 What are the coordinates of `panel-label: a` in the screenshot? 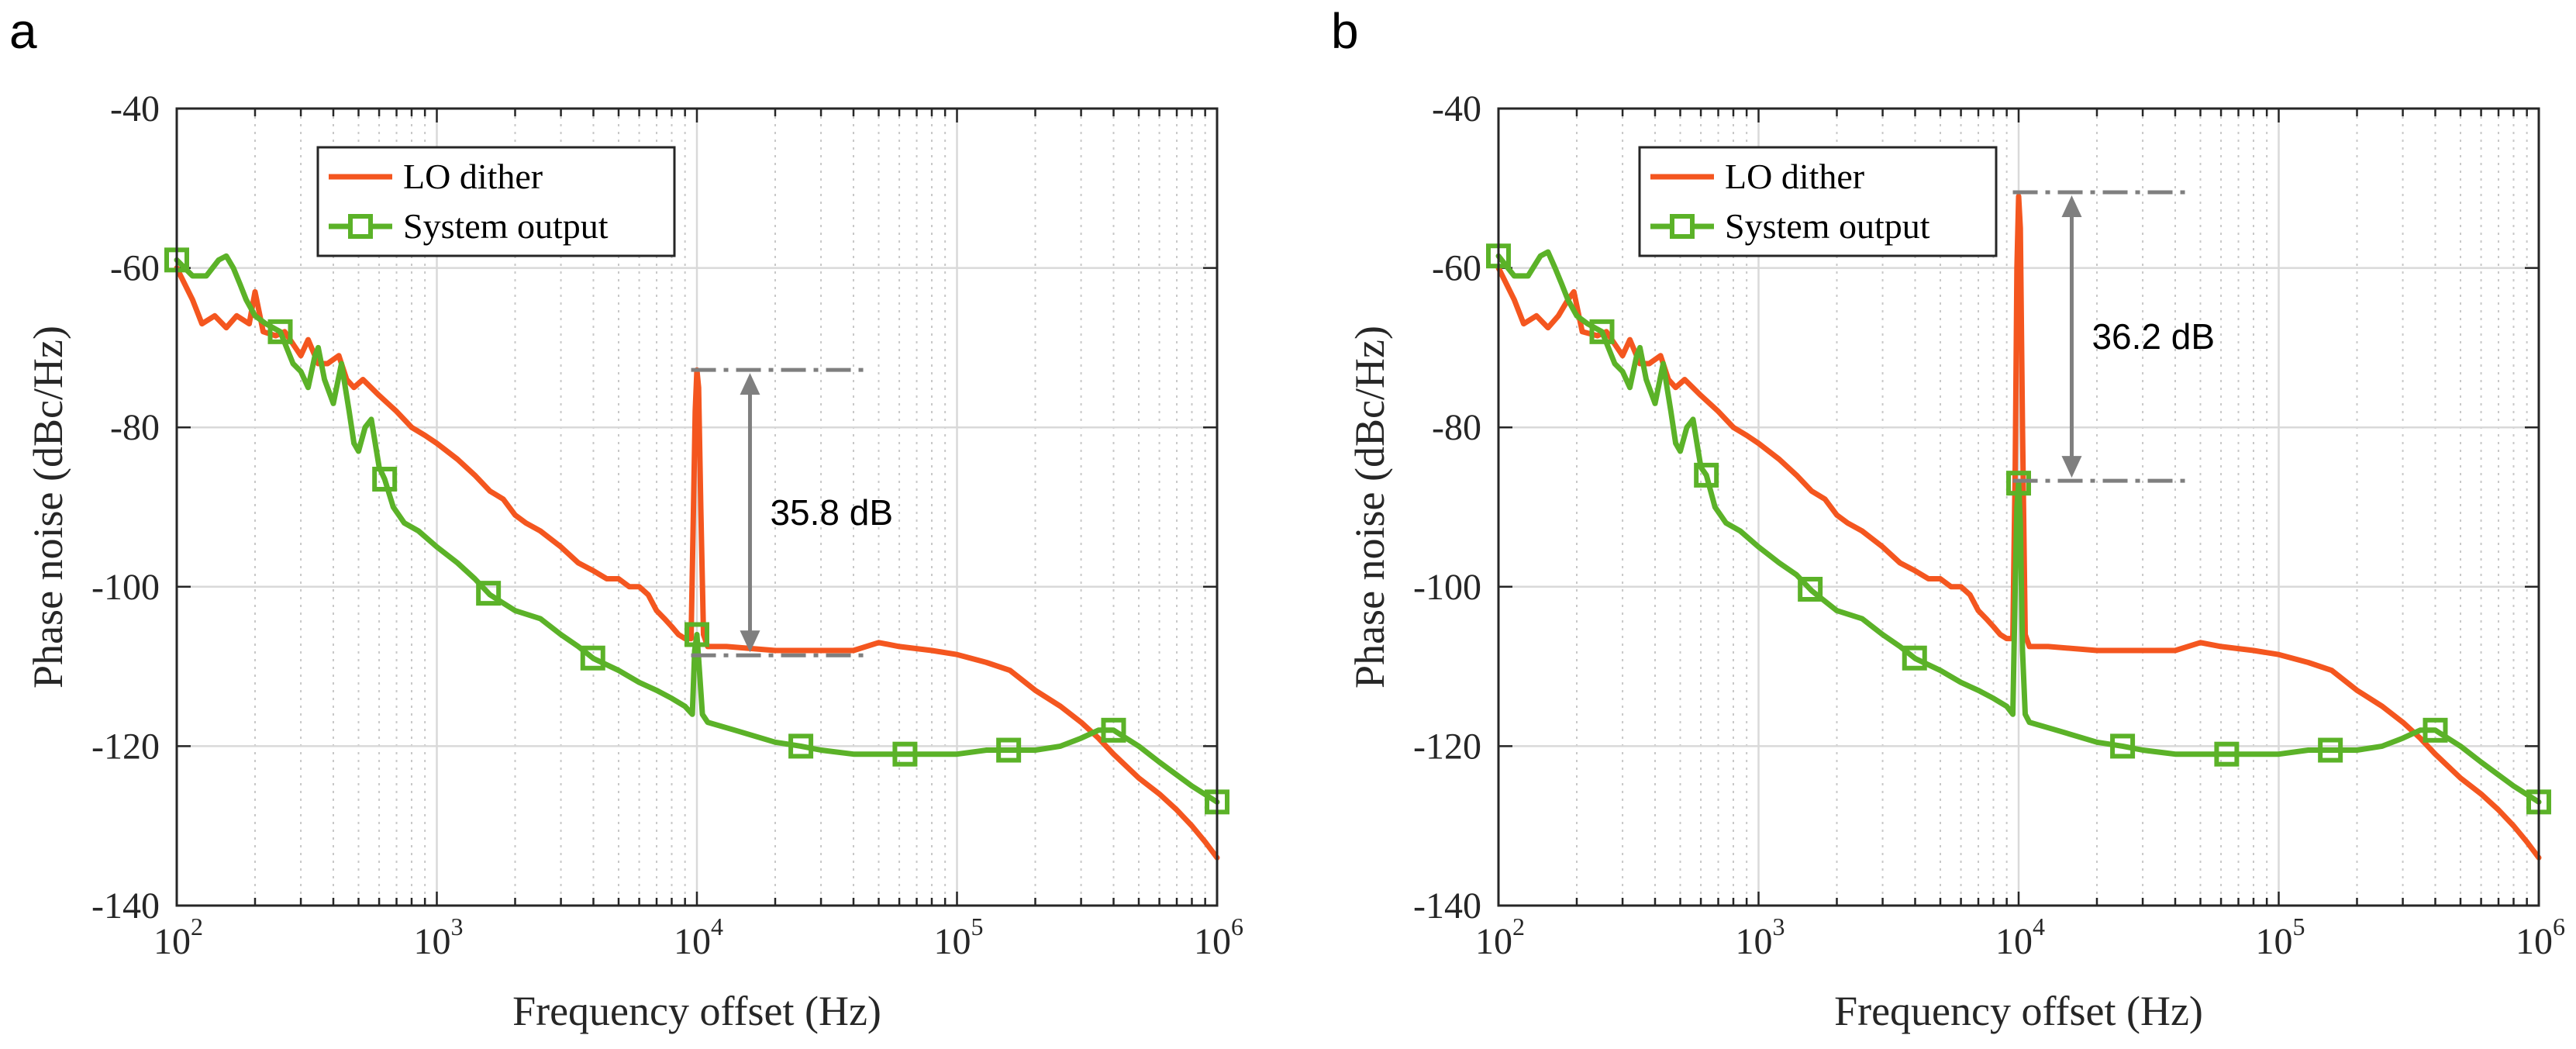 It's located at (23, 31).